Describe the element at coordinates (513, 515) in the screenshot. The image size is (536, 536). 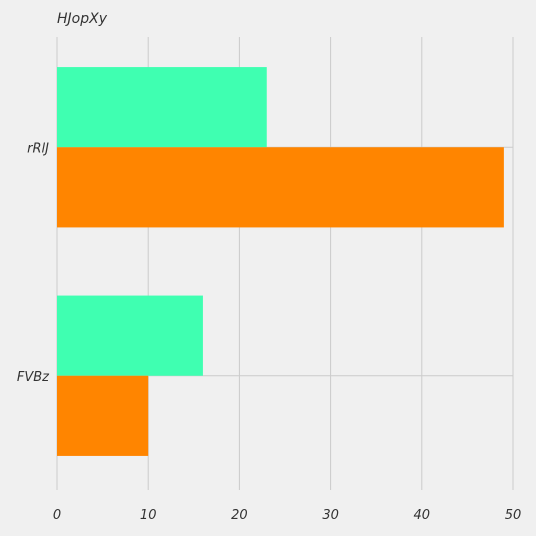
I see `x-tick-label: 50` at that location.